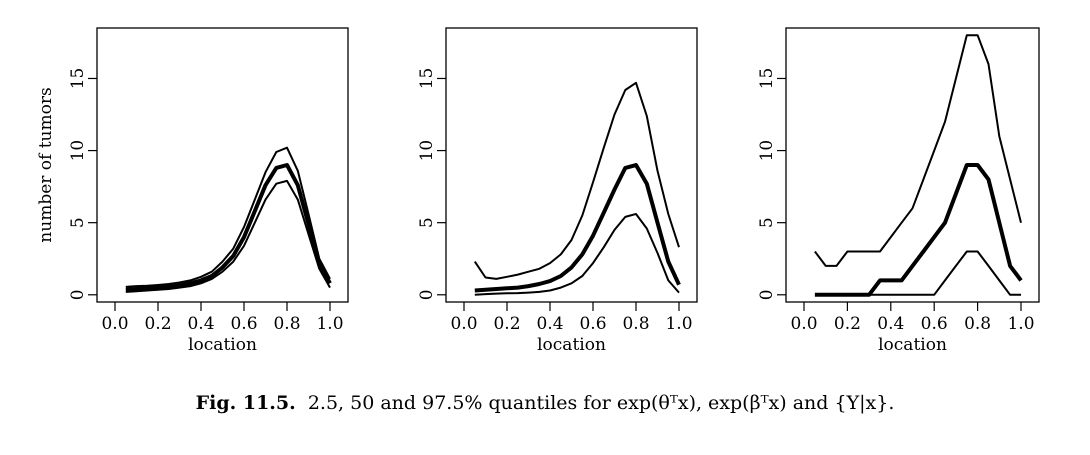  What do you see at coordinates (918, 230) in the screenshot?
I see `panel-3-median-quantile-line` at bounding box center [918, 230].